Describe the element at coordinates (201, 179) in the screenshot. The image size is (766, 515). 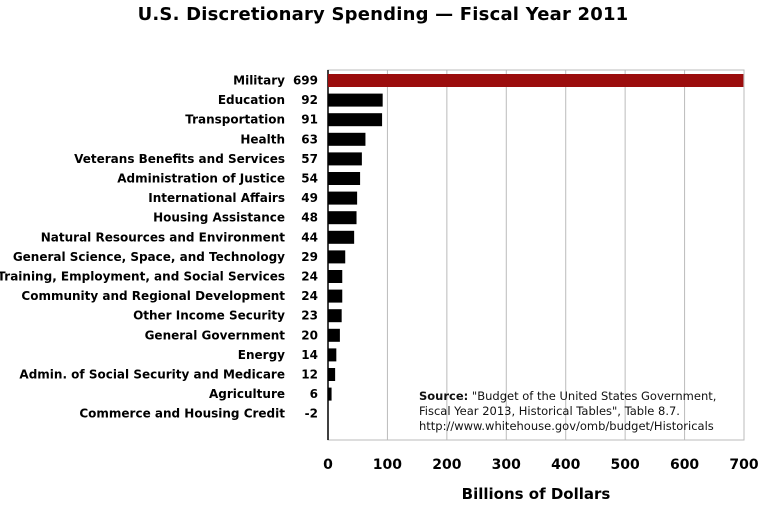
I see `category-label: Administration of Justice` at that location.